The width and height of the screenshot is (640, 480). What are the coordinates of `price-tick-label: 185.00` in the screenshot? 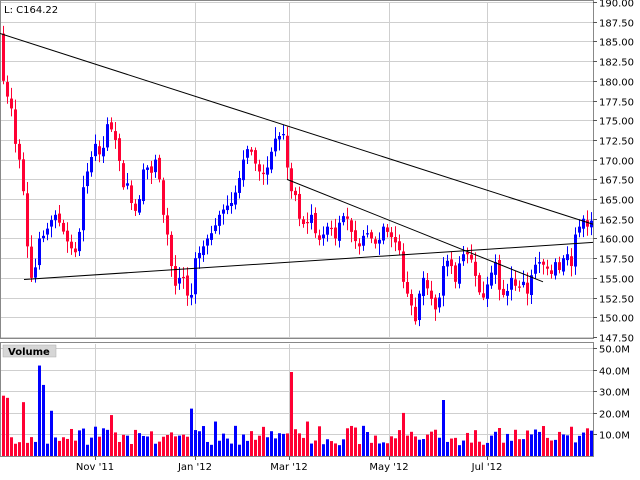 It's located at (616, 43).